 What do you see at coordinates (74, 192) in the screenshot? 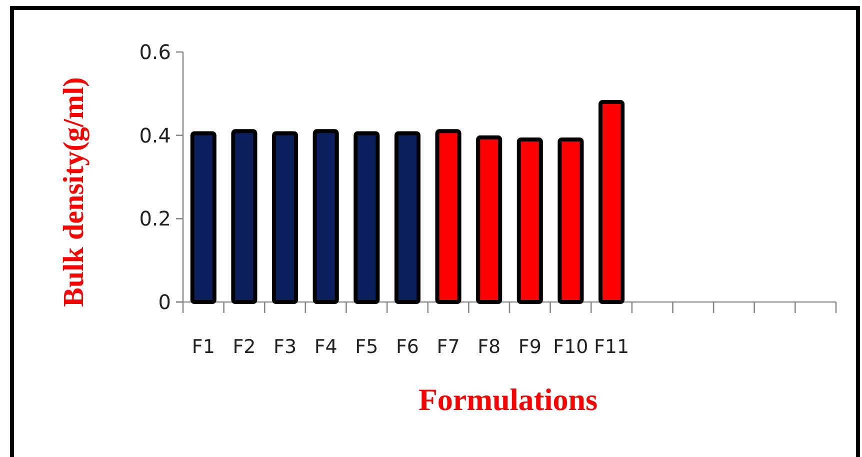
I see `y-axis-title: Bulk density(g/ml)` at bounding box center [74, 192].